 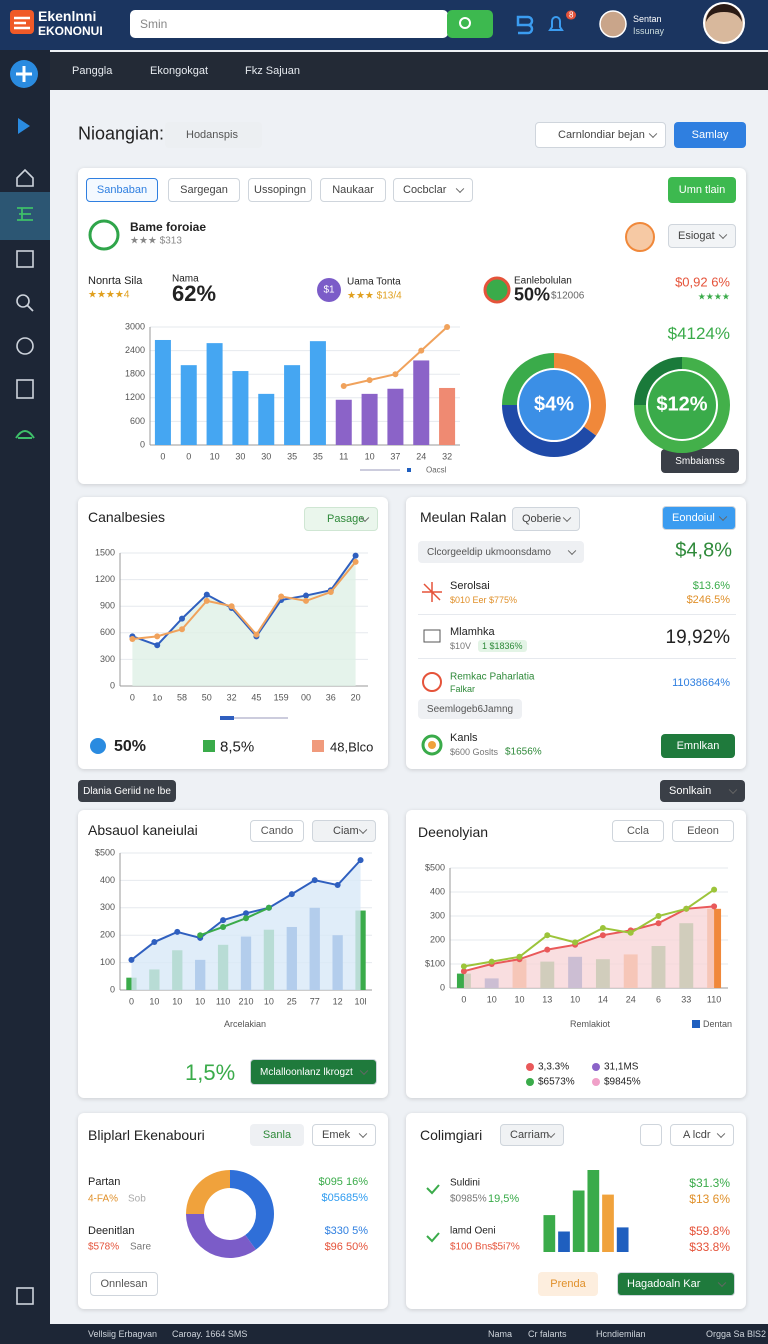 What do you see at coordinates (24, 657) in the screenshot?
I see `sidebar-icons` at bounding box center [24, 657].